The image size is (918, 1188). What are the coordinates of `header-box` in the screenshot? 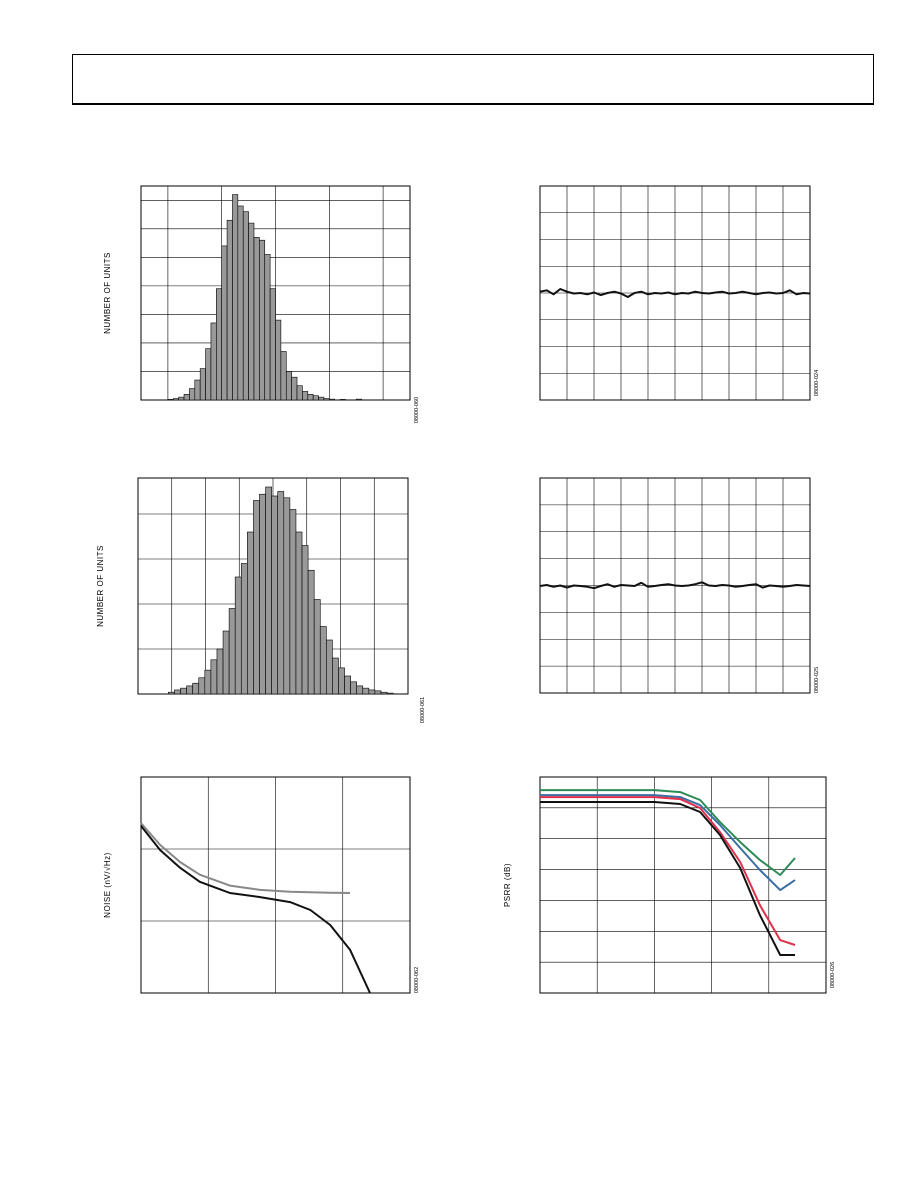 It's located at (473, 79).